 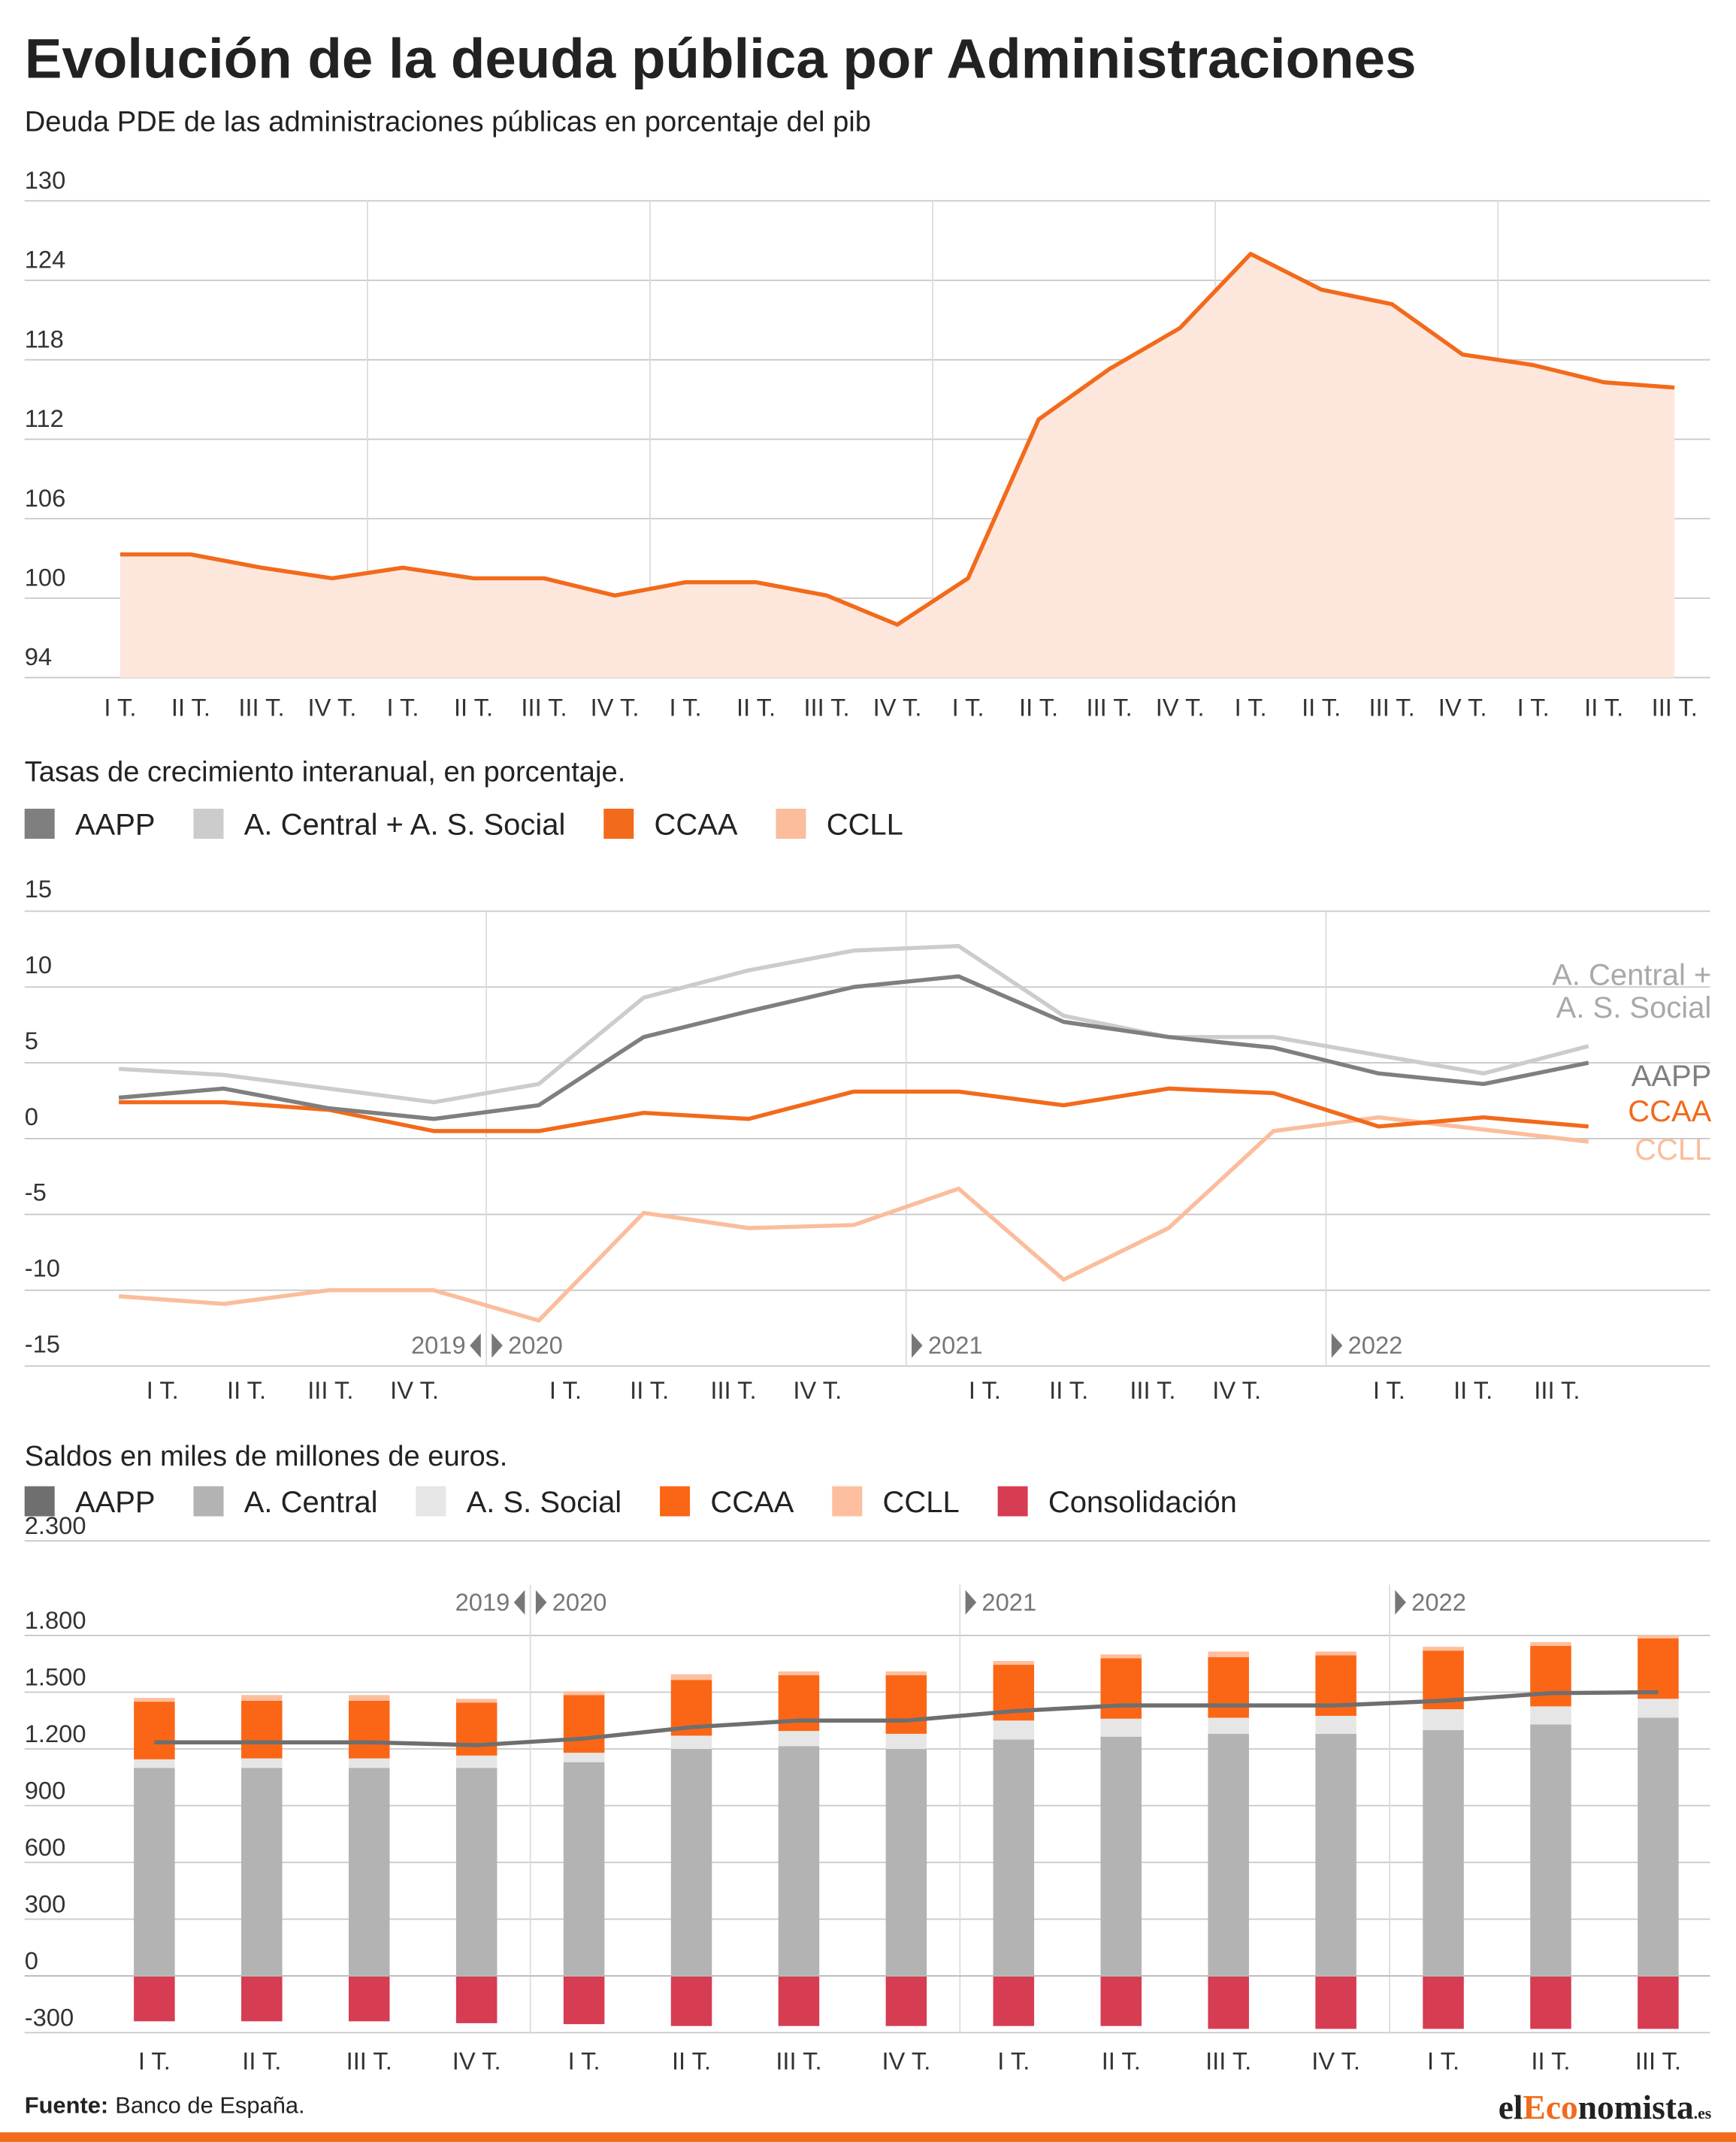 I want to click on y-tick-label: 10, so click(x=38, y=965).